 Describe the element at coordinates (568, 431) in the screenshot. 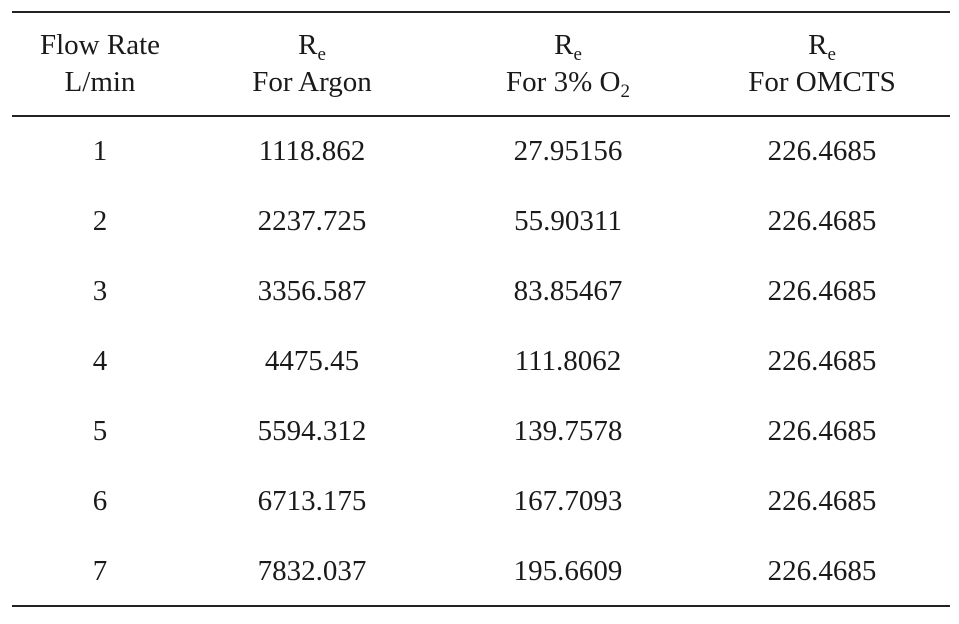

I see `cell: 139.7578` at that location.